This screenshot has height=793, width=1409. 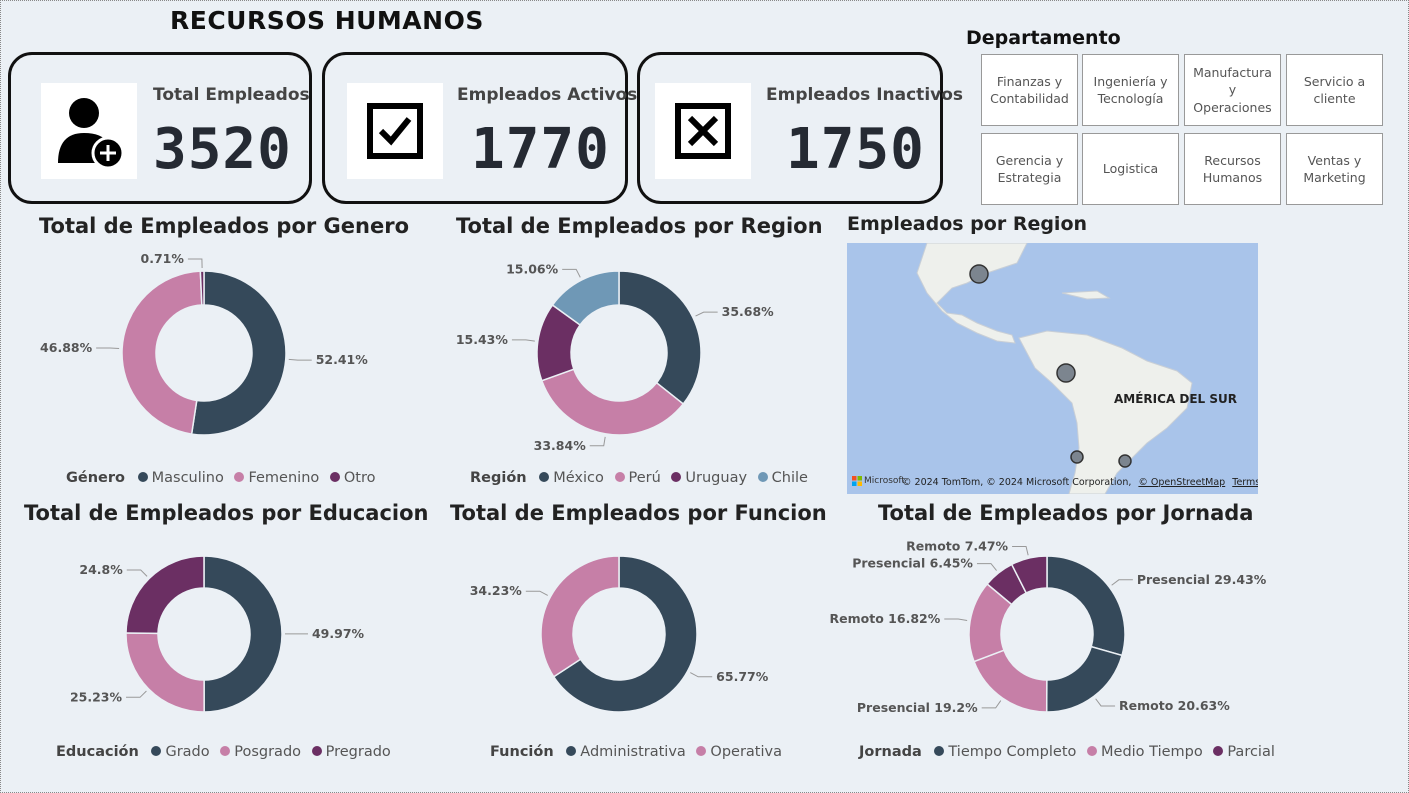 I want to click on kpi-label: Total Empleados, so click(x=231, y=95).